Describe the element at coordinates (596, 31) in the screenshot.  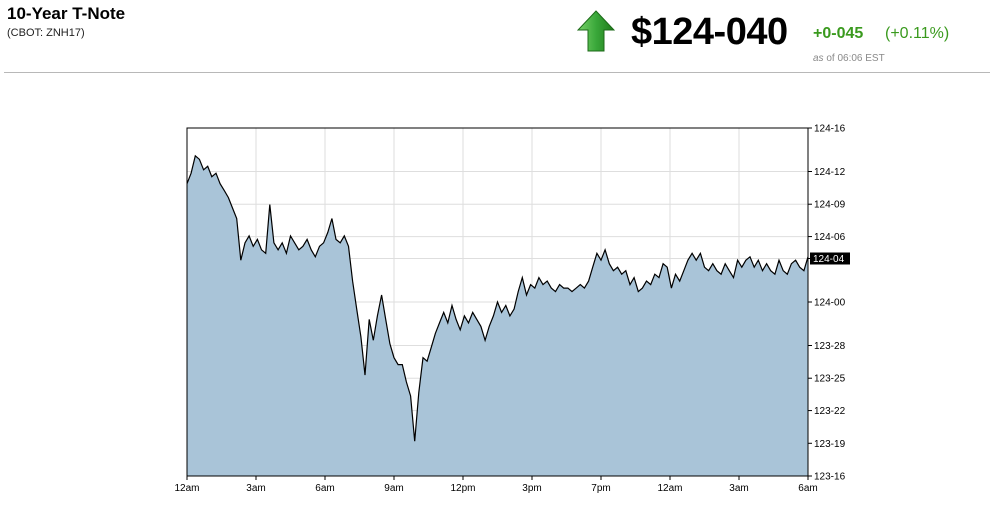
I see `up-arrow-icon` at that location.